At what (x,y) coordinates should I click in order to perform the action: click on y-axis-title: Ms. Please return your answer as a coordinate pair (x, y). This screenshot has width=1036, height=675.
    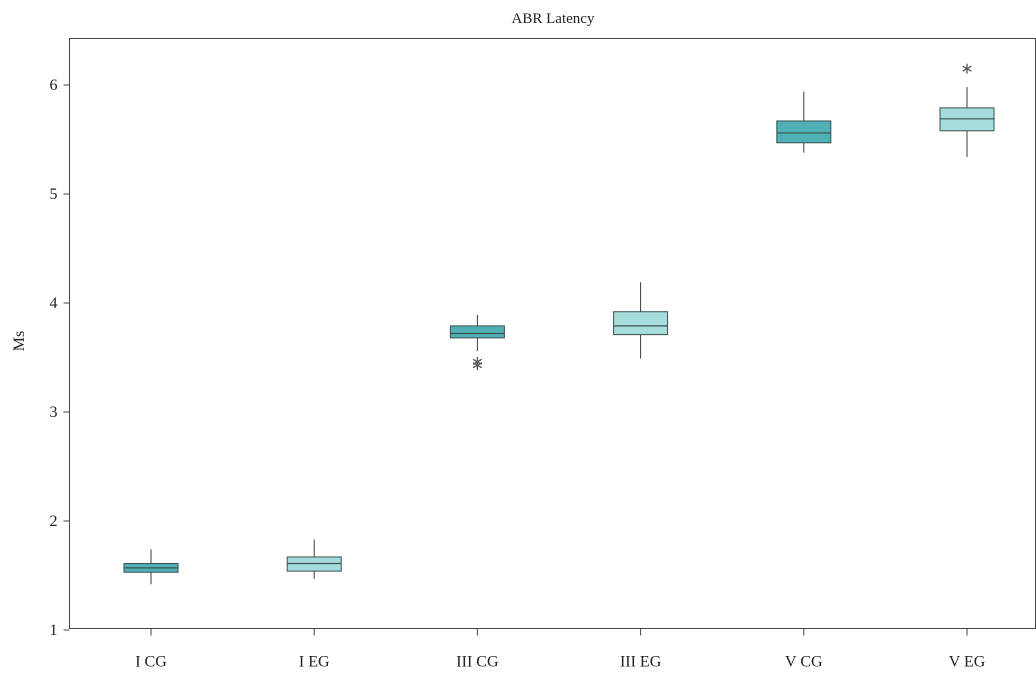
    Looking at the image, I should click on (19, 341).